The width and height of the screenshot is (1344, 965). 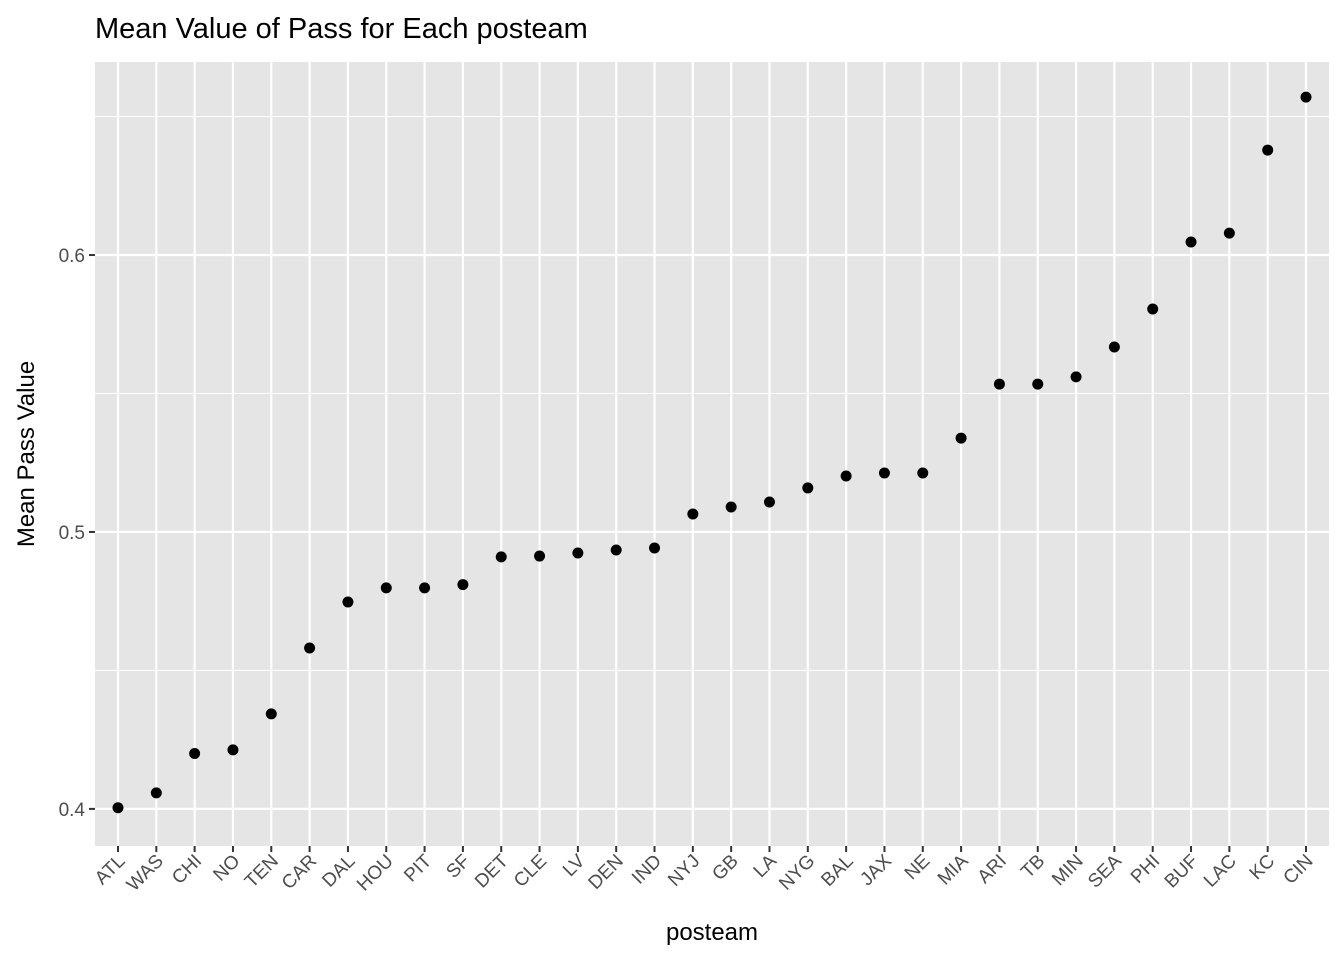 I want to click on x-tick-label: JAX, so click(x=876, y=870).